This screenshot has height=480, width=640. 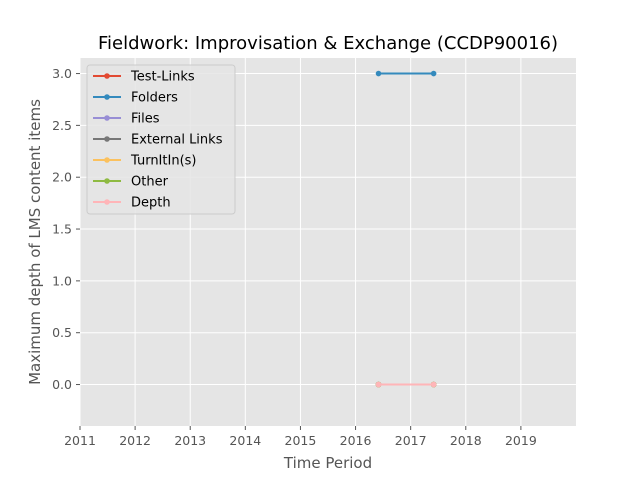 What do you see at coordinates (327, 463) in the screenshot?
I see `x-axis-label: Time Period` at bounding box center [327, 463].